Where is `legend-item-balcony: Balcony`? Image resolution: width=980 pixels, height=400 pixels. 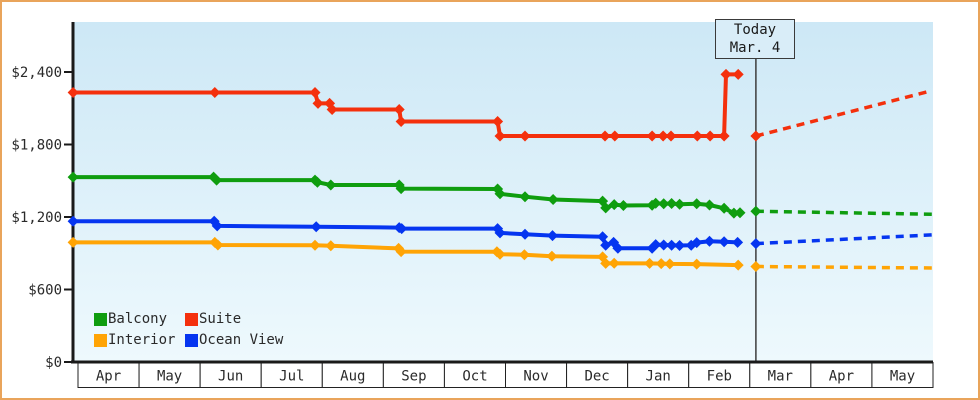
legend-item-balcony: Balcony is located at coordinates (139, 319).